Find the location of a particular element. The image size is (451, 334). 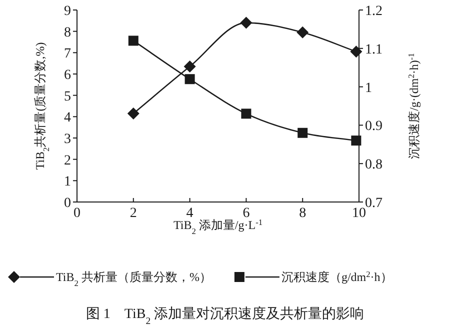

x-tick-label: 0 is located at coordinates (77, 213).